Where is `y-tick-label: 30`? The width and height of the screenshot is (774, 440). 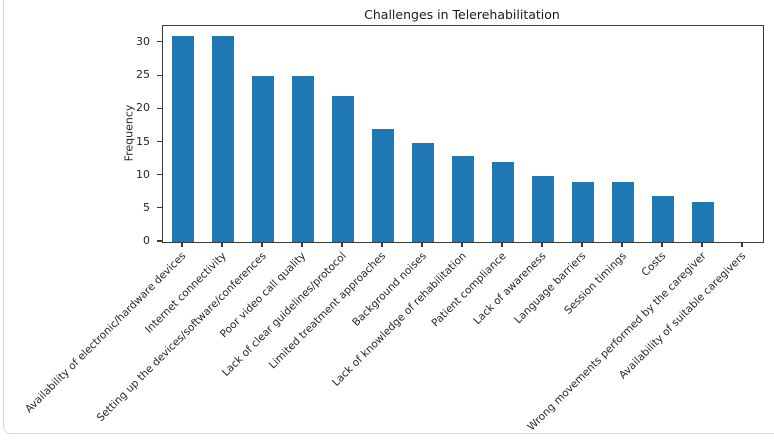
y-tick-label: 30 is located at coordinates (143, 41).